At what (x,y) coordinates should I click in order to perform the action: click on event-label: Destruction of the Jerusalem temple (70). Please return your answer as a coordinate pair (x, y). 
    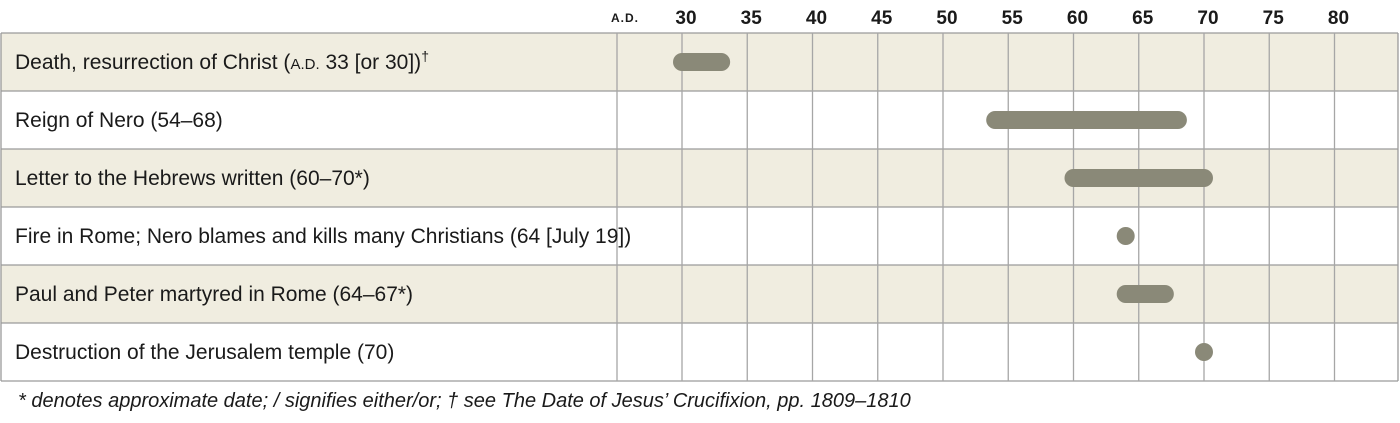
    Looking at the image, I should click on (204, 352).